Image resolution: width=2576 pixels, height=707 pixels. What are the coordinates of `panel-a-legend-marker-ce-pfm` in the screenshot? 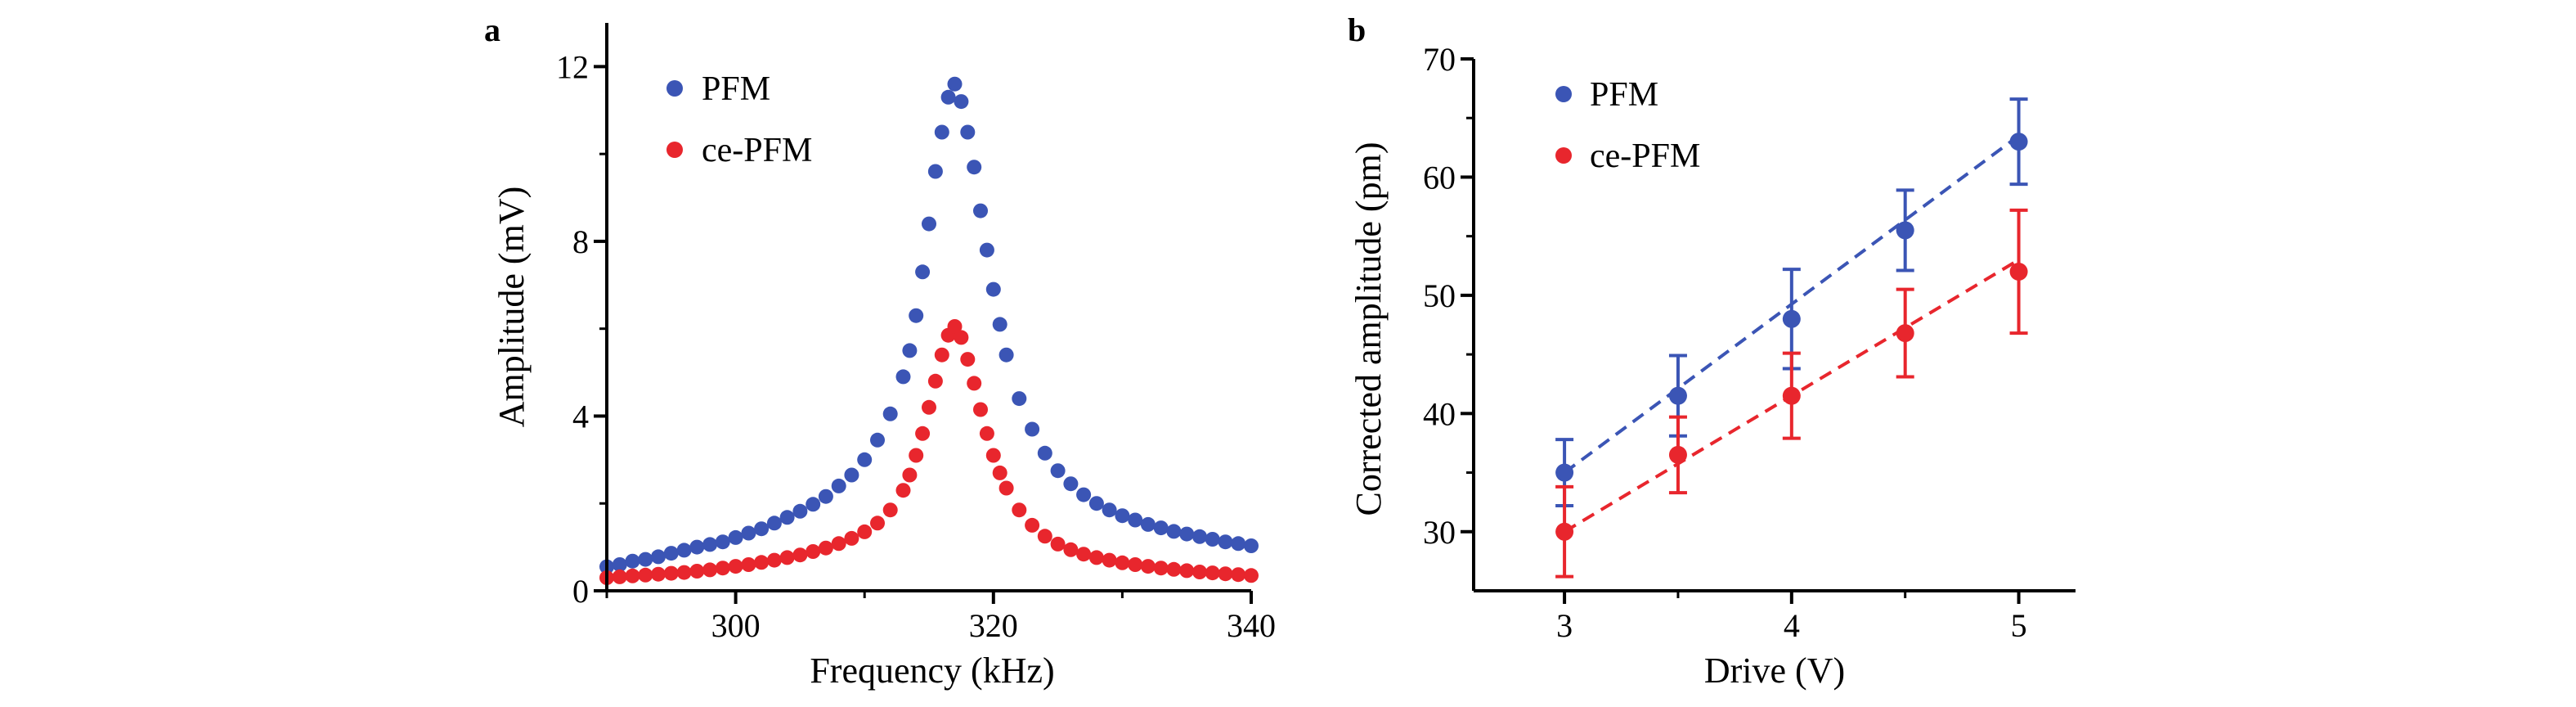 It's located at (674, 150).